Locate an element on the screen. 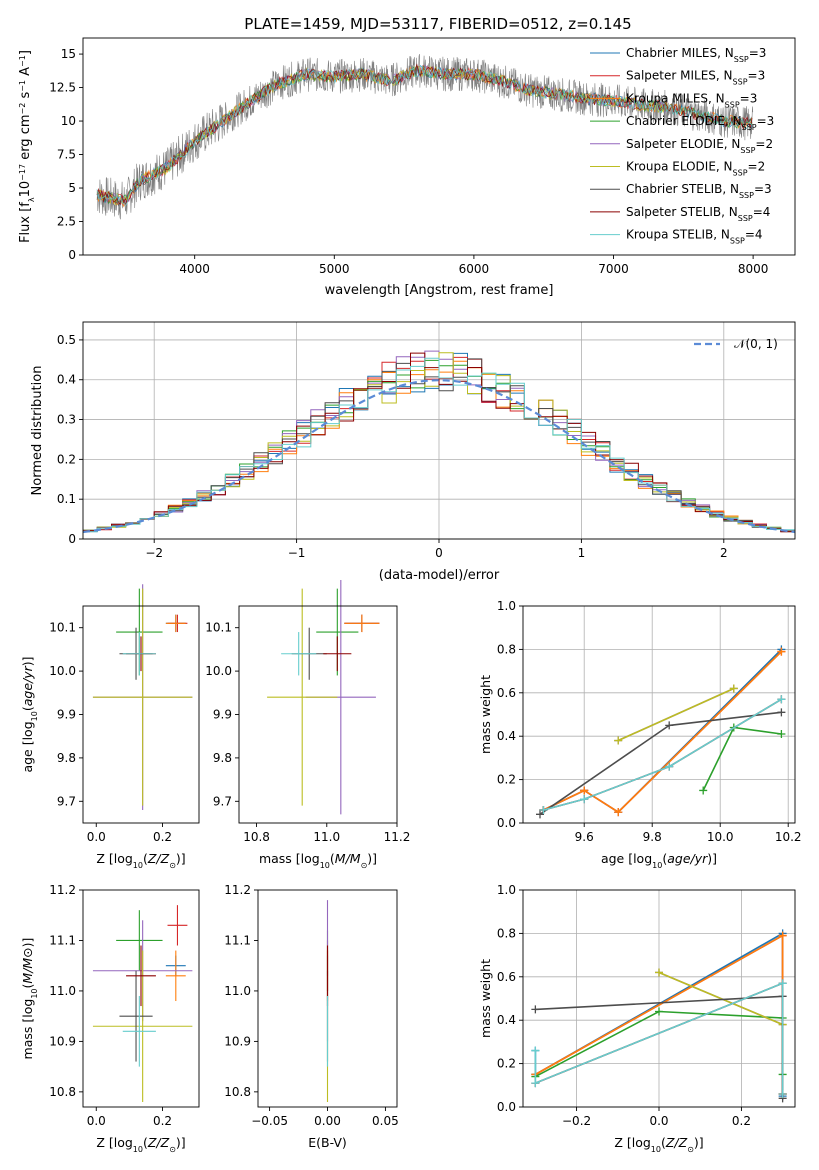 Image resolution: width=819 pixels, height=1170 pixels. y-tick-label: 0.3 is located at coordinates (66, 420).